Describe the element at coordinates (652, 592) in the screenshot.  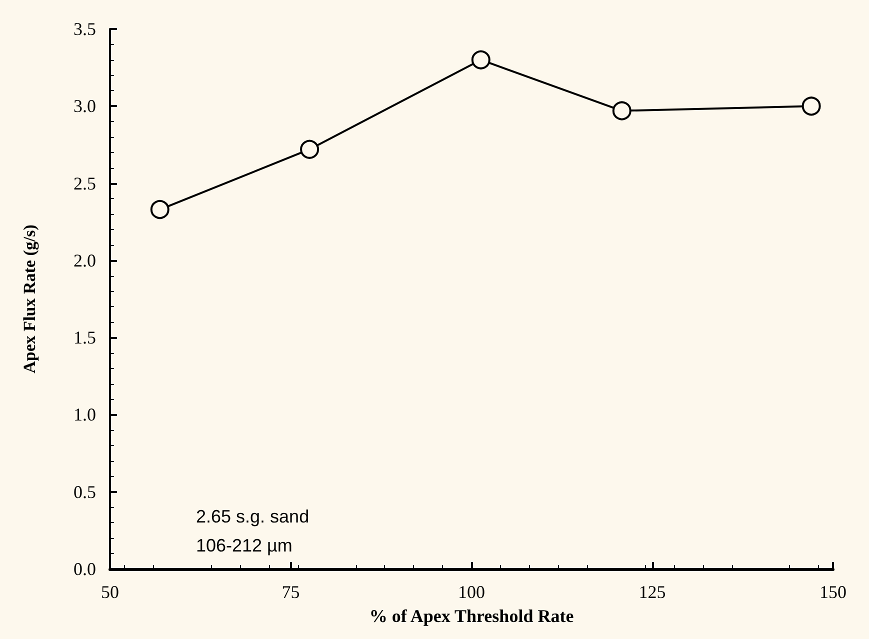
I see `x-tick-label: 125` at that location.